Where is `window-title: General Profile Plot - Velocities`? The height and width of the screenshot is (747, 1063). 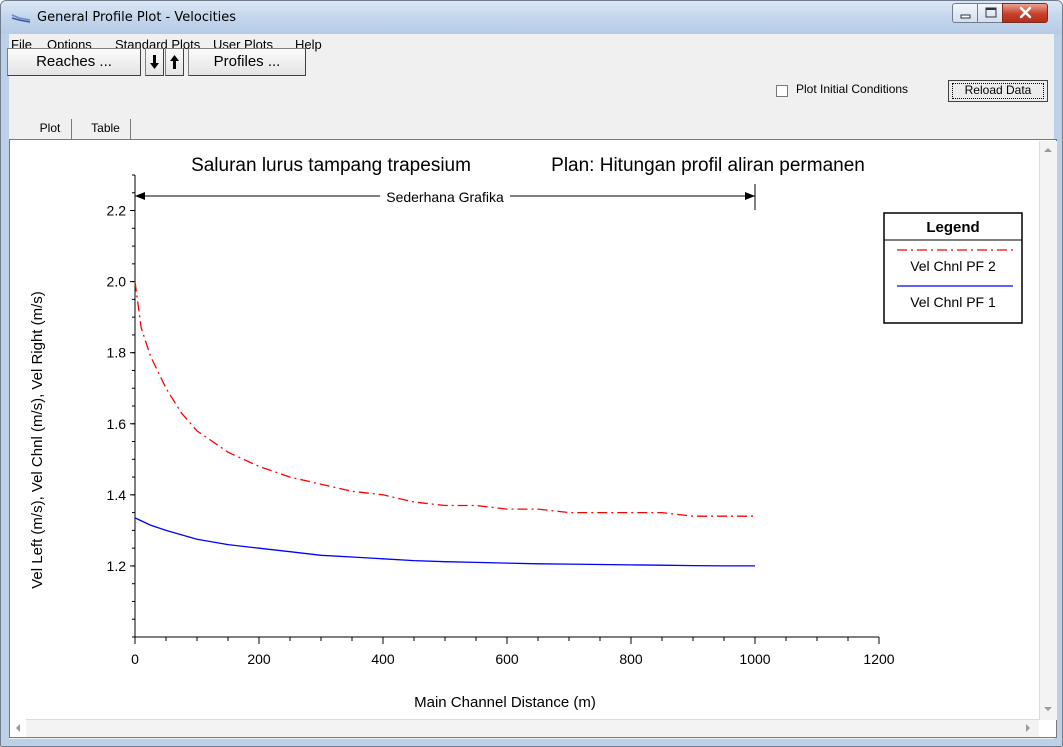 window-title: General Profile Plot - Velocities is located at coordinates (137, 17).